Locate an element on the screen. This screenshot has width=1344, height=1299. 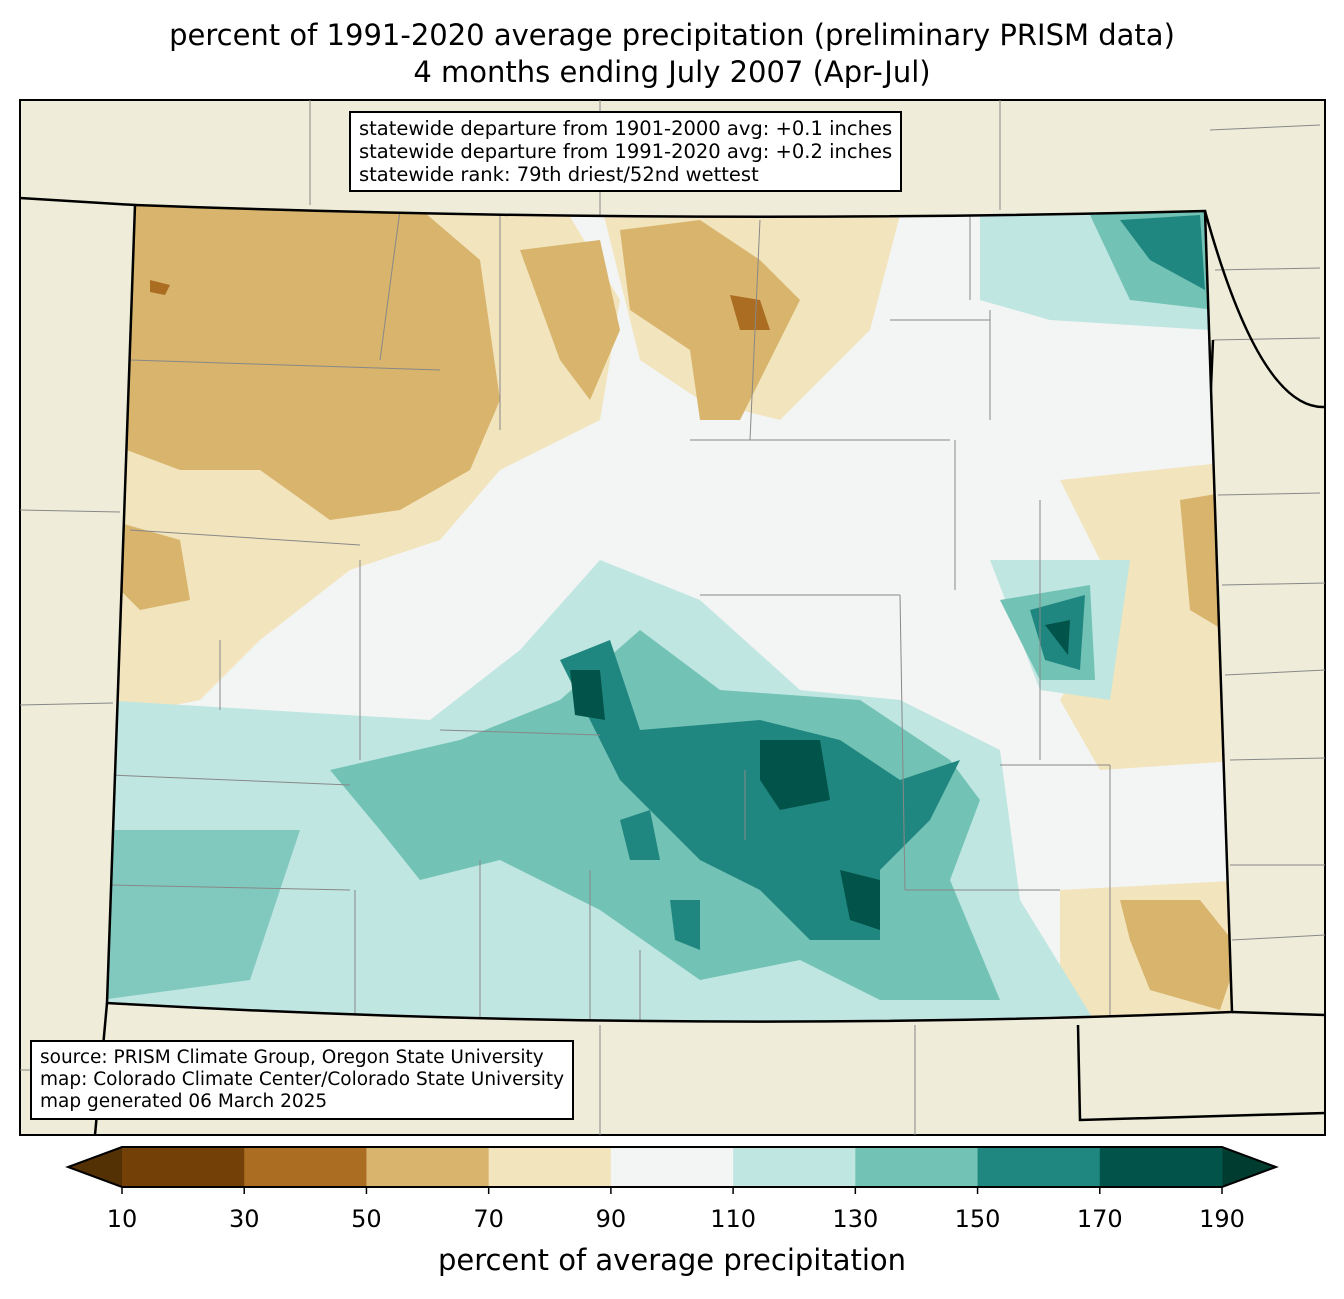
colorbar-tick-label: 70 is located at coordinates (488, 1219).